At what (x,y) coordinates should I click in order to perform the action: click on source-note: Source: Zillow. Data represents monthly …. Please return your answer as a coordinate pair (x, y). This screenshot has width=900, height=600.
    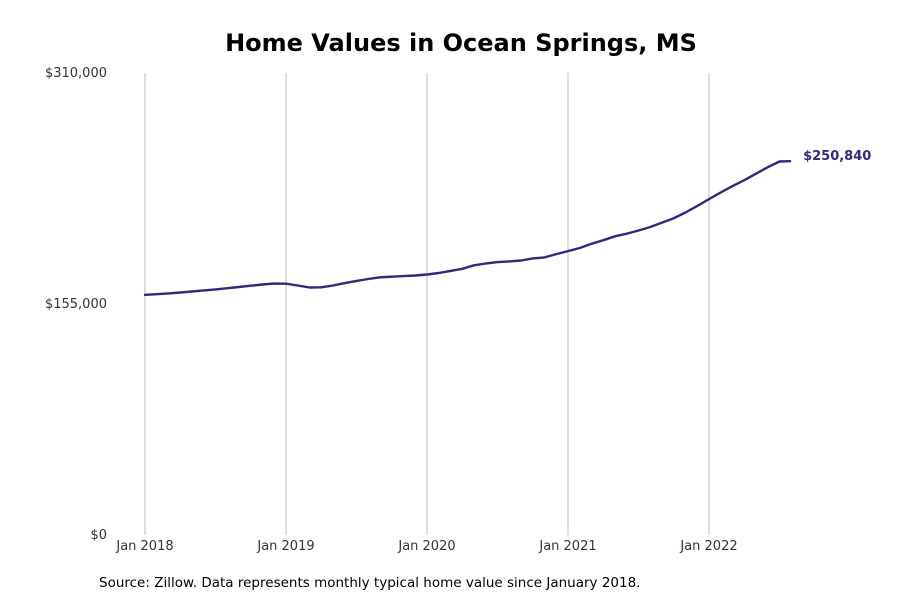
    Looking at the image, I should click on (369, 583).